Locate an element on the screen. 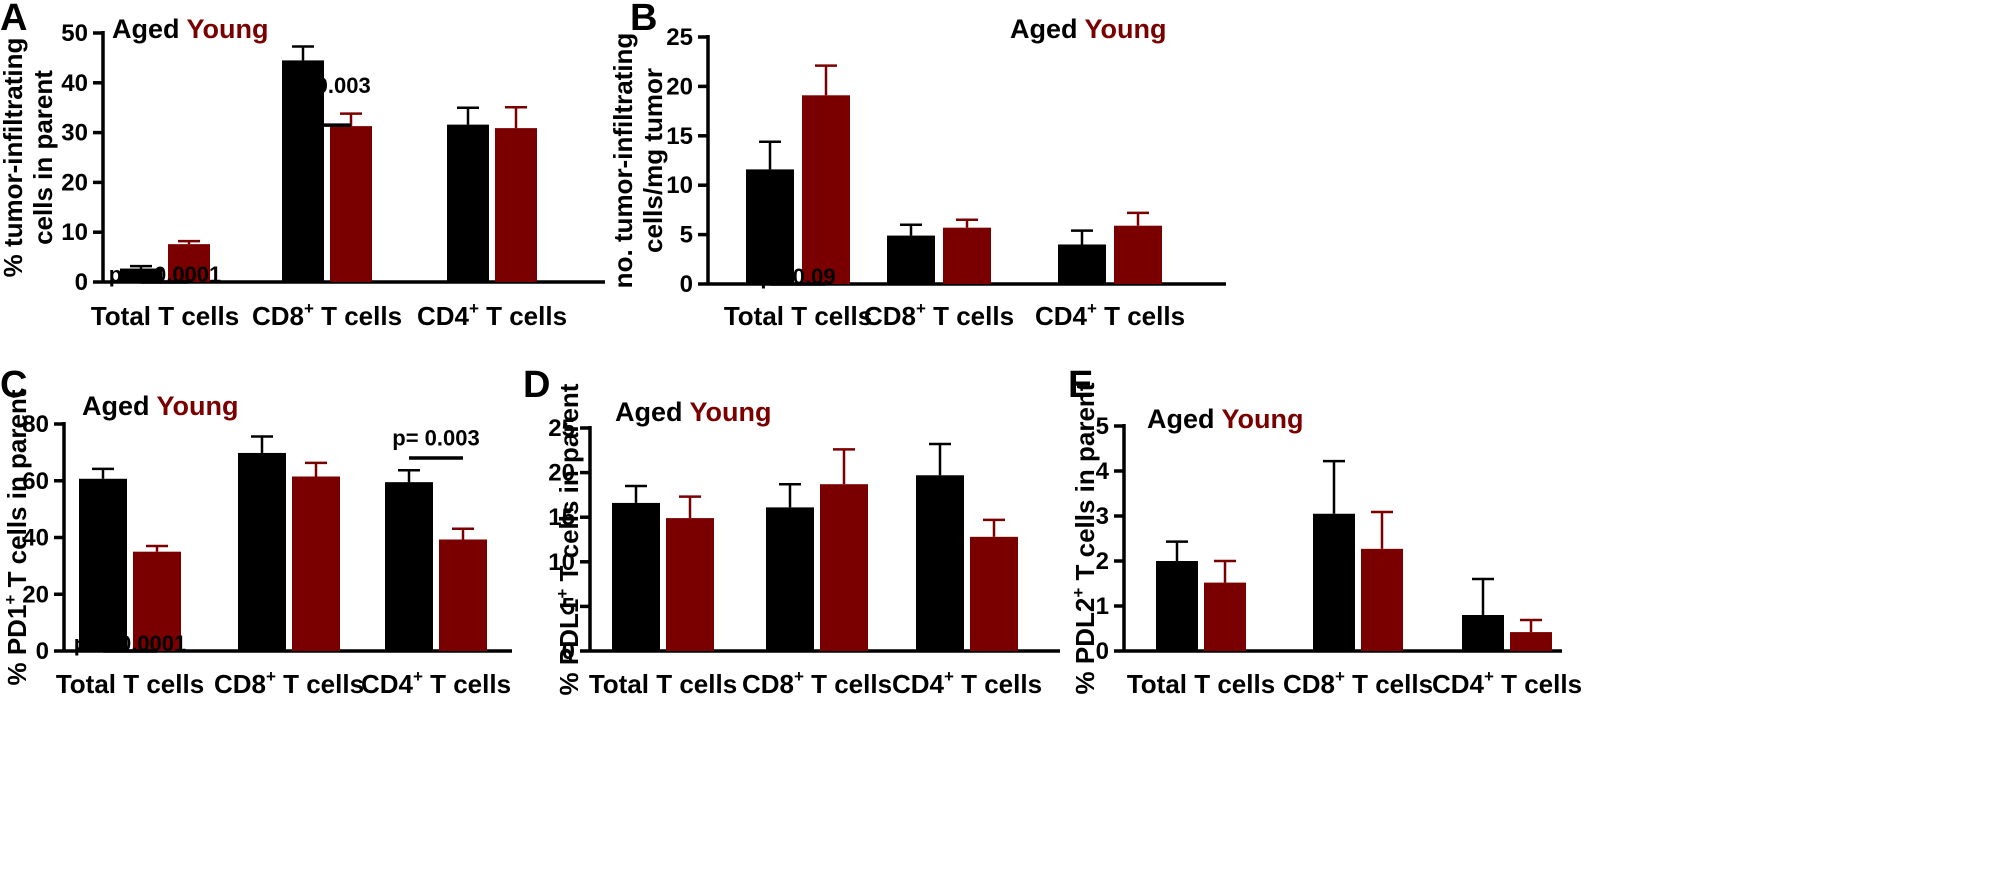 The image size is (2001, 883). y-axis-label: % PDL2+ T cells in parent is located at coordinates (1084, 538).